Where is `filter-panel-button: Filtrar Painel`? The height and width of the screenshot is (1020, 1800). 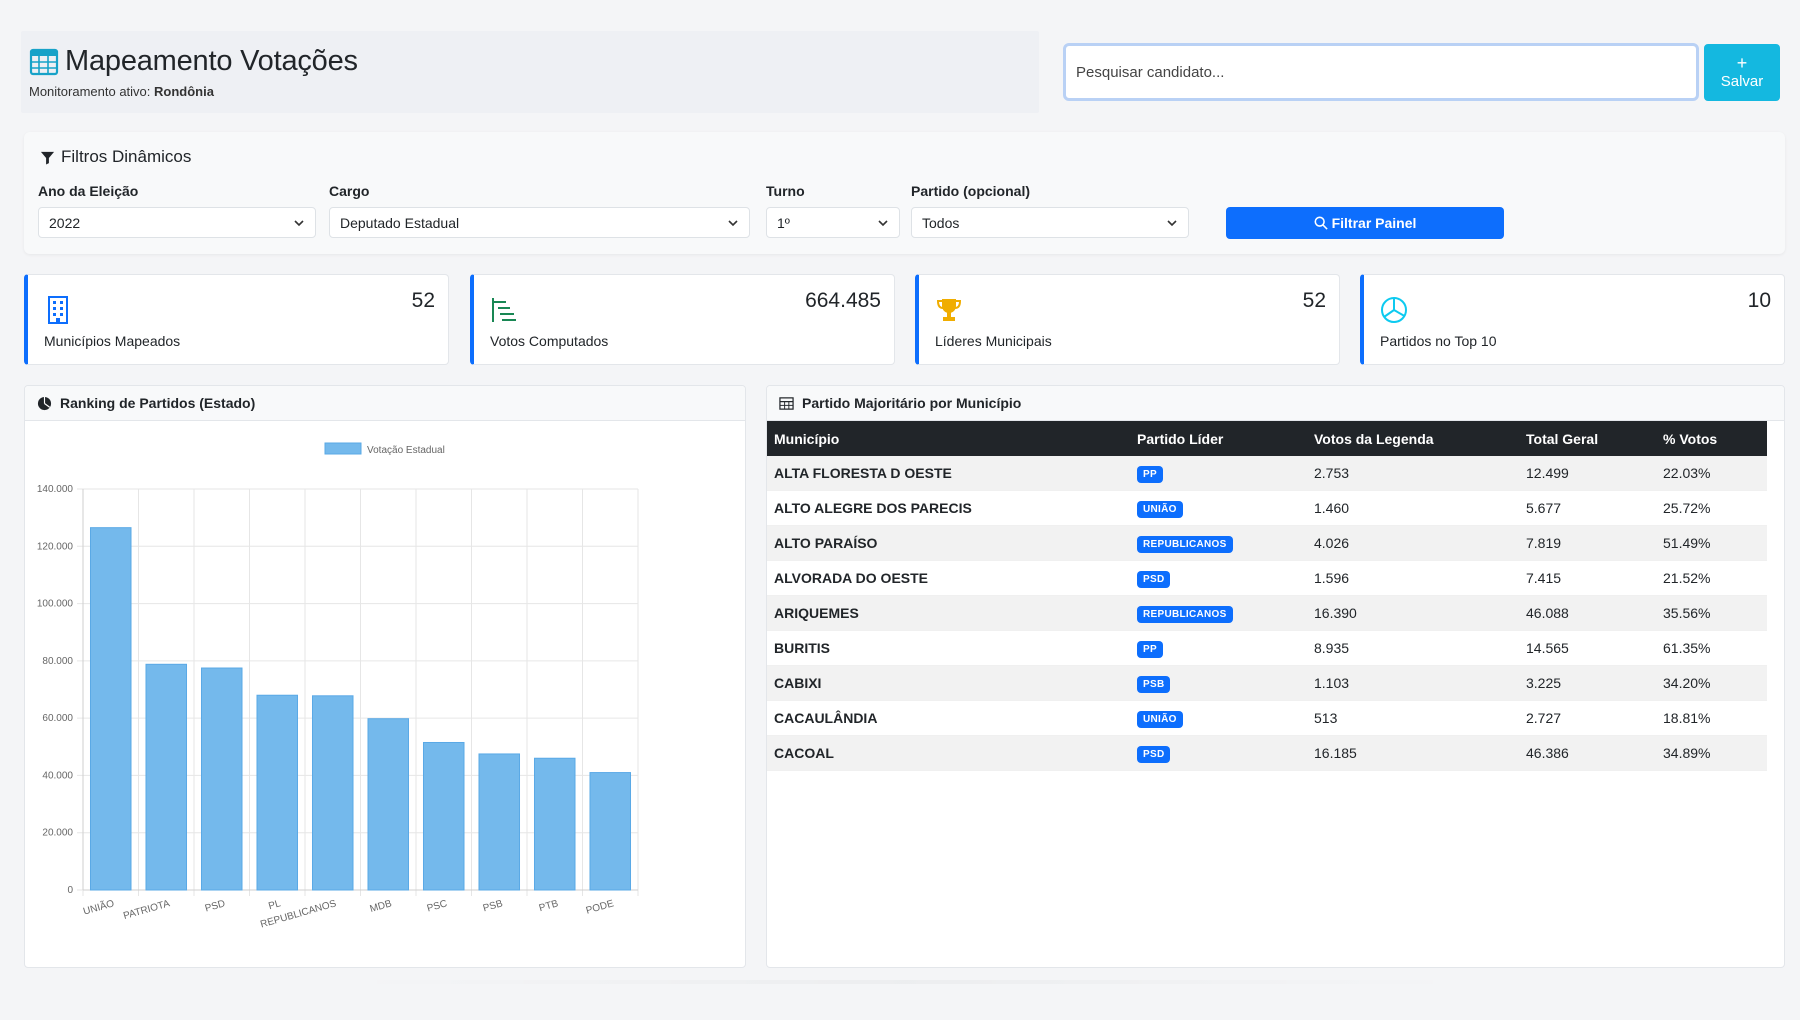
filter-panel-button: Filtrar Painel is located at coordinates (1365, 223).